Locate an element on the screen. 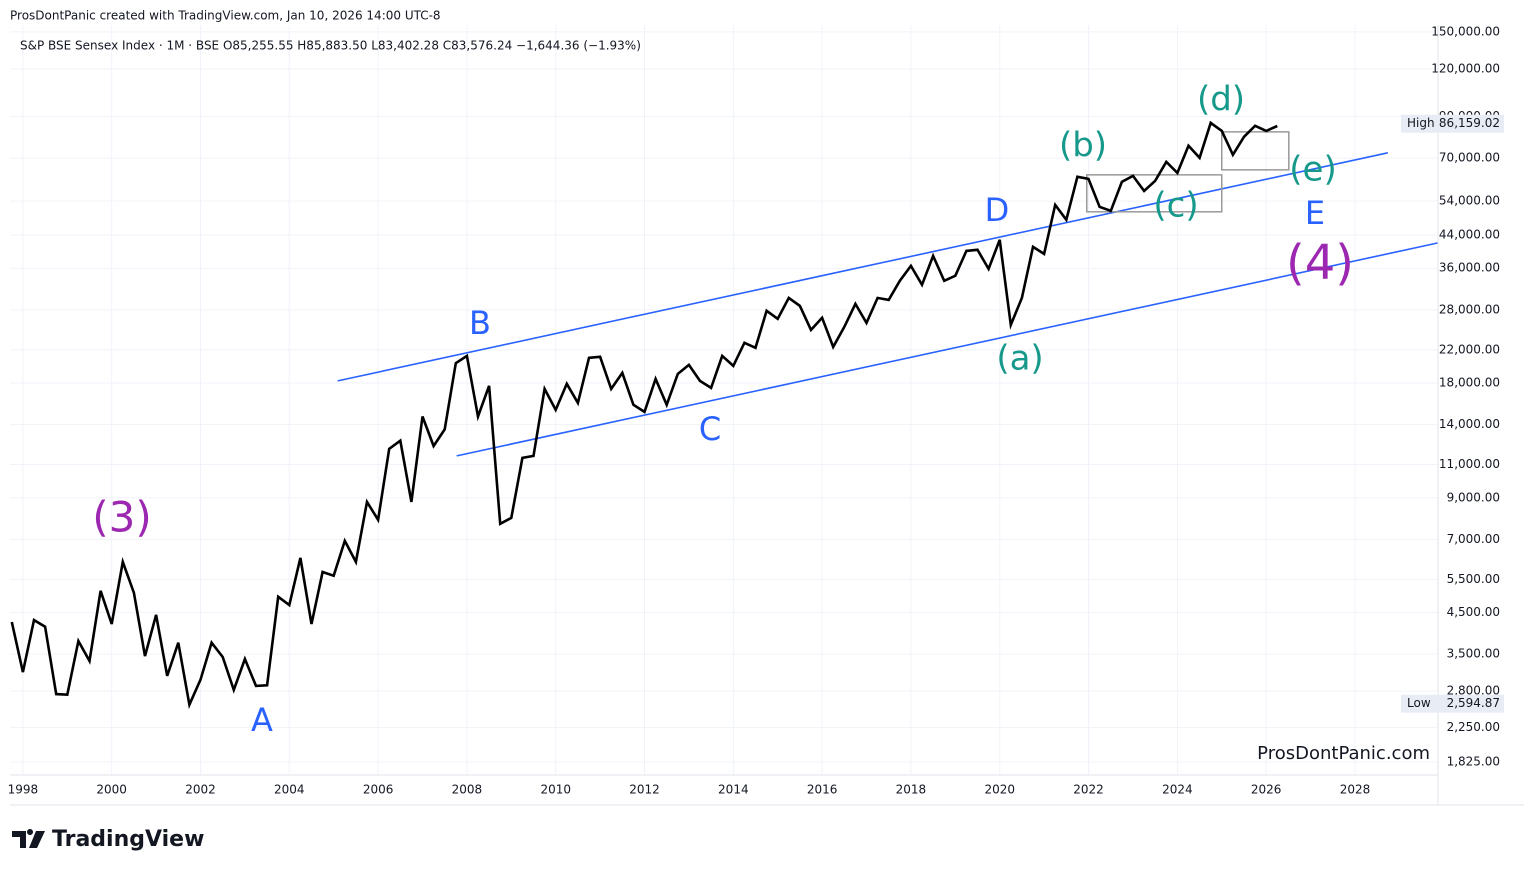 This screenshot has height=872, width=1534. y-tick-label: 9,000.00 is located at coordinates (1473, 497).